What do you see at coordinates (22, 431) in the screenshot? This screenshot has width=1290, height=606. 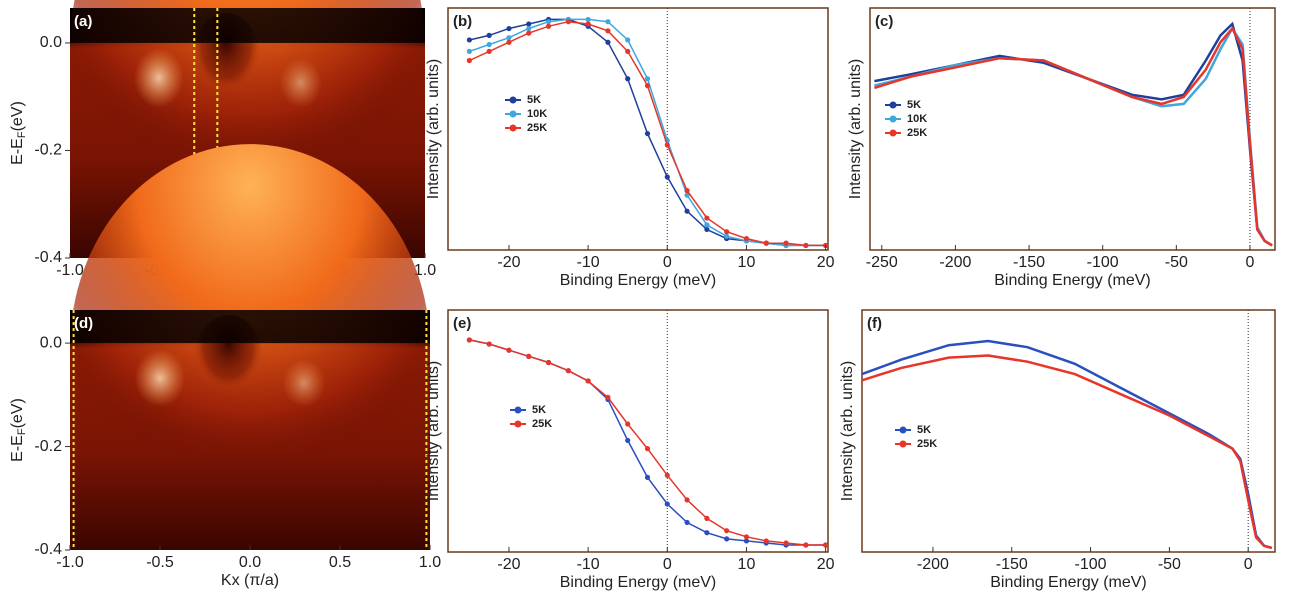 I see `y-axis-label-part: F` at bounding box center [22, 431].